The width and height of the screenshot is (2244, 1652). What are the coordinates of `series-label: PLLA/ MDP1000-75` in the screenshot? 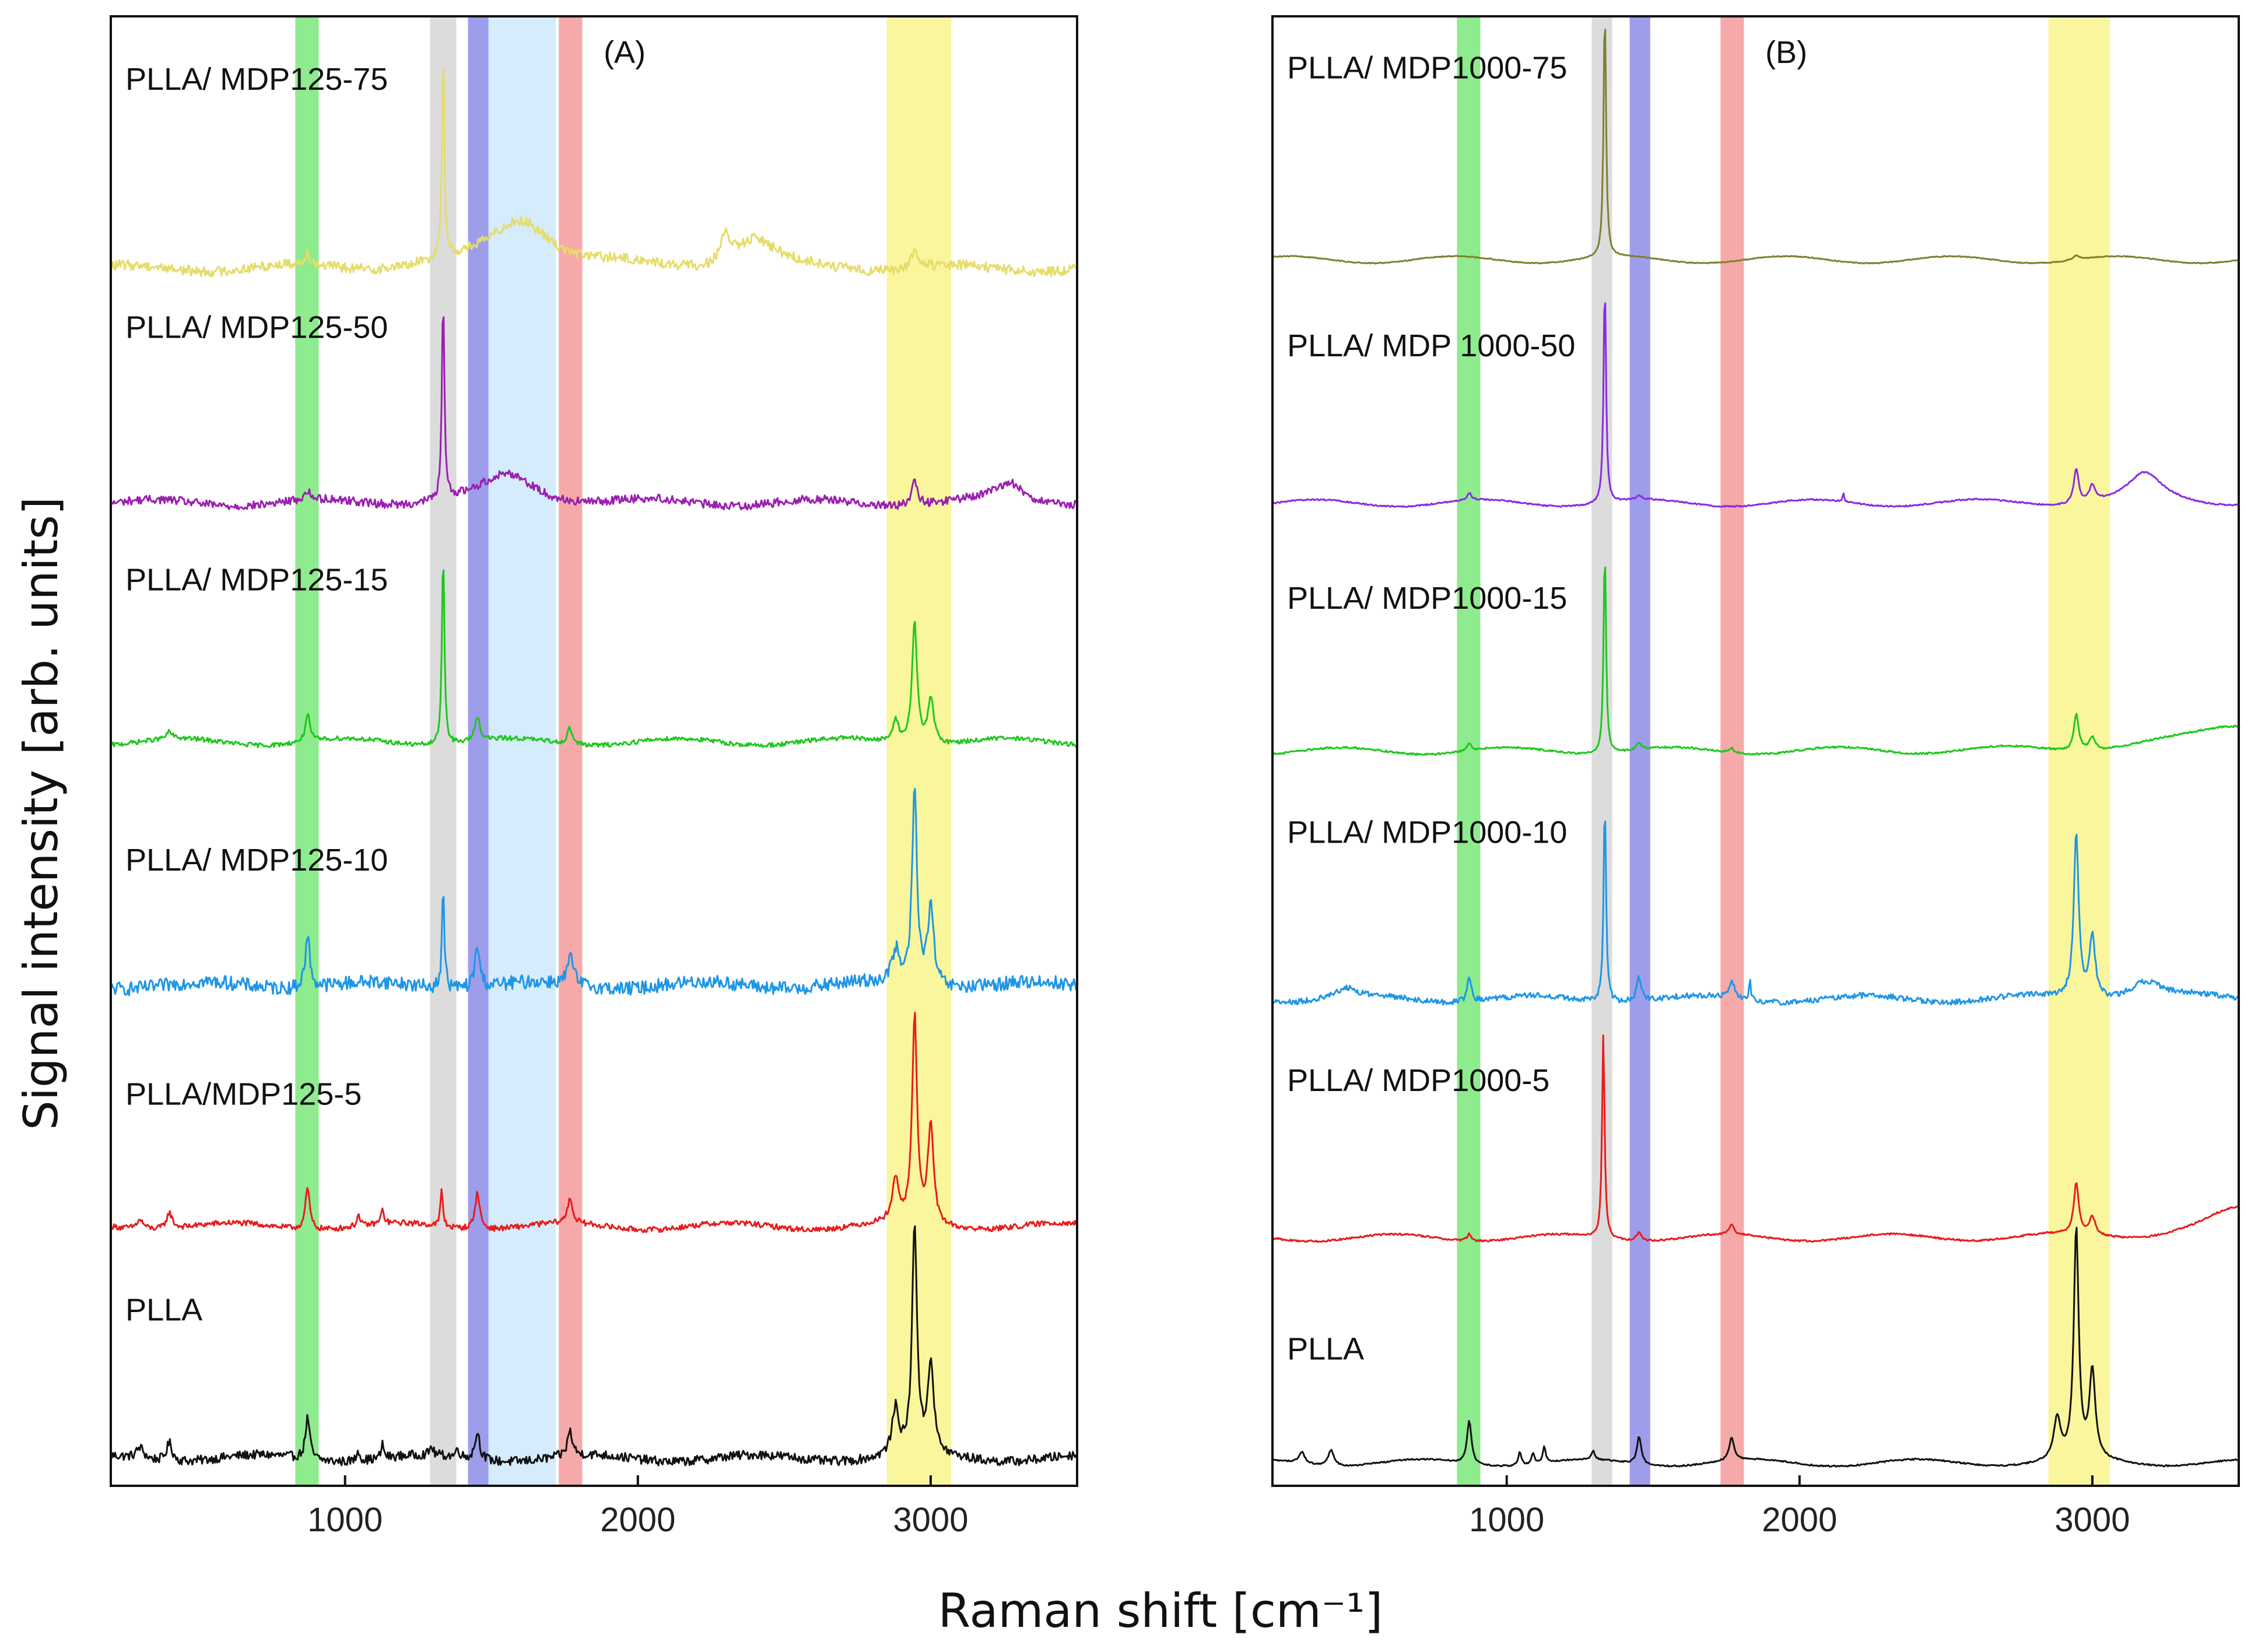 It's located at (1427, 67).